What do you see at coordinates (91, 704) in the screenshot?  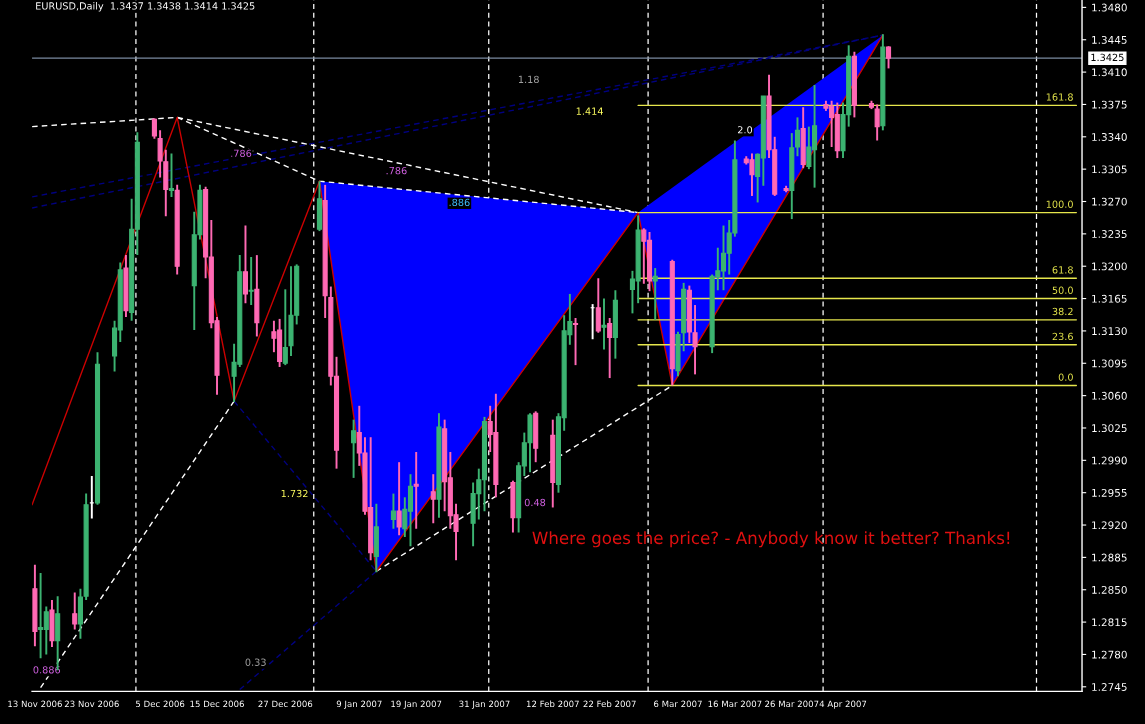 I see `x-tick-label: 23 Nov 2006` at bounding box center [91, 704].